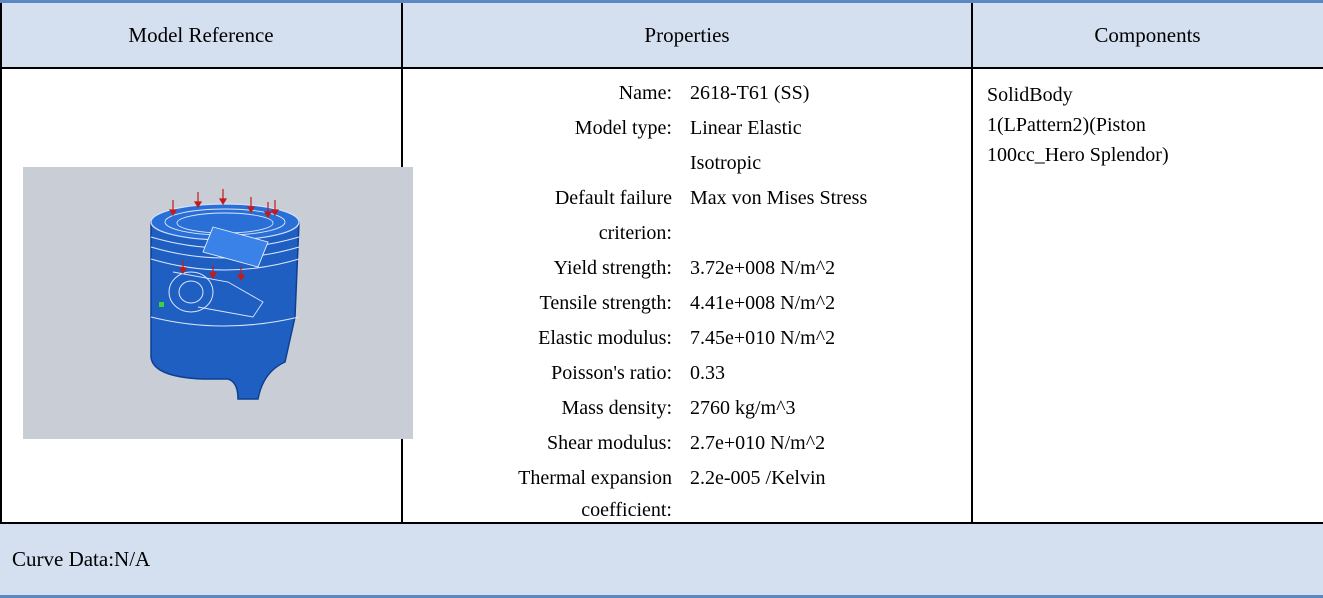  What do you see at coordinates (225, 294) in the screenshot?
I see `piston-model-image` at bounding box center [225, 294].